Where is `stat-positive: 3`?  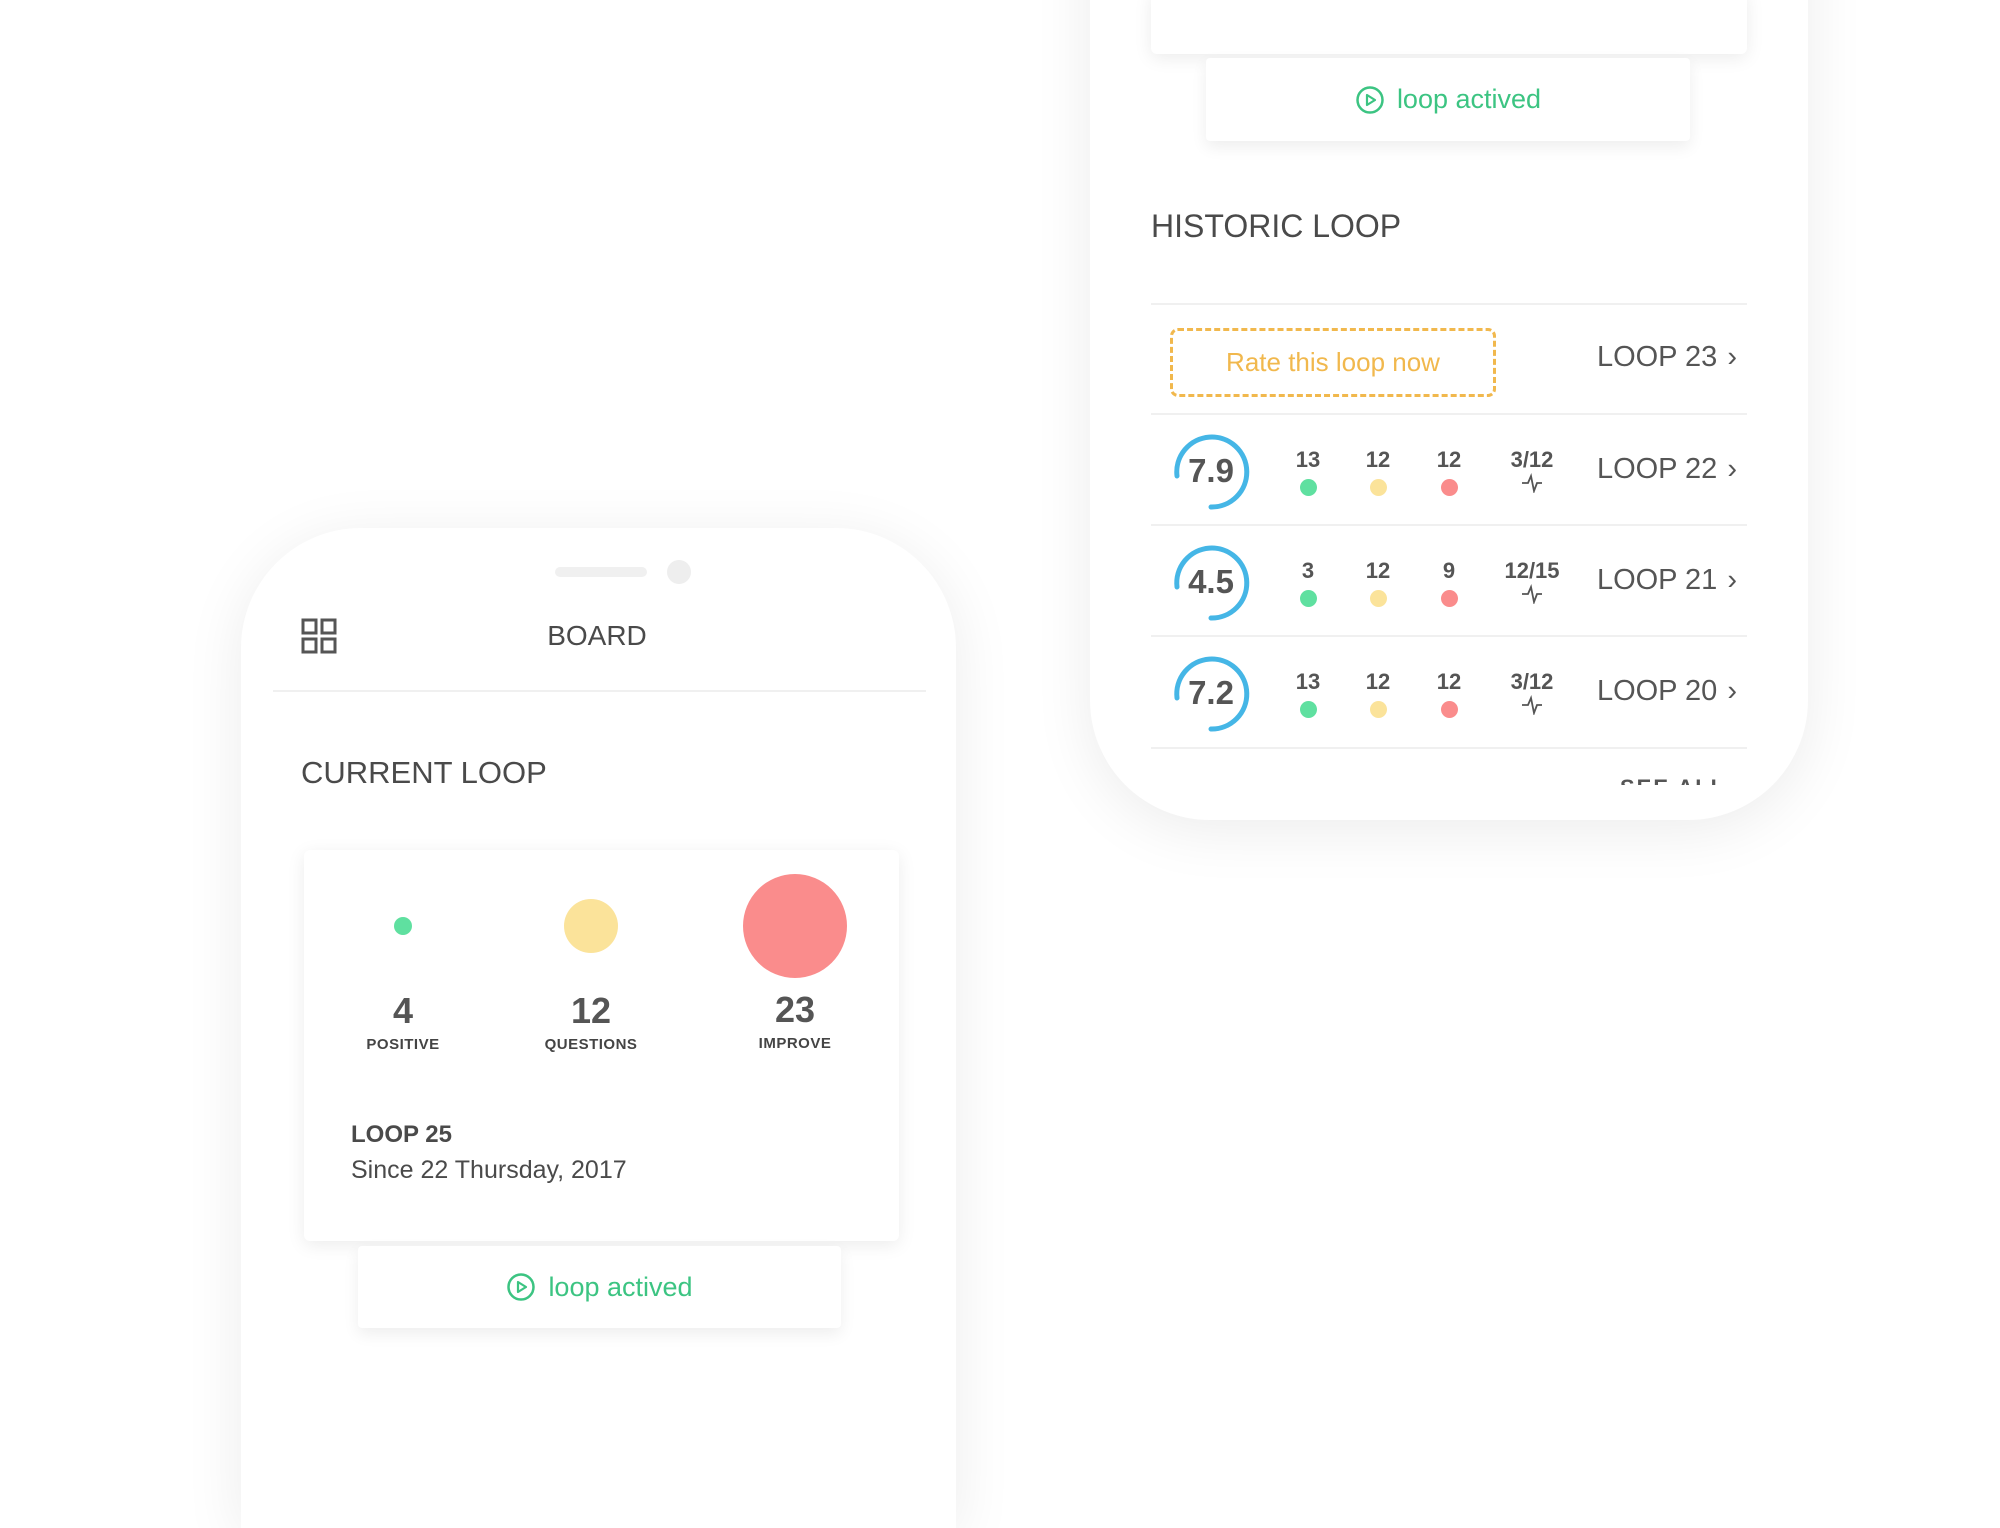 stat-positive: 3 is located at coordinates (1308, 582).